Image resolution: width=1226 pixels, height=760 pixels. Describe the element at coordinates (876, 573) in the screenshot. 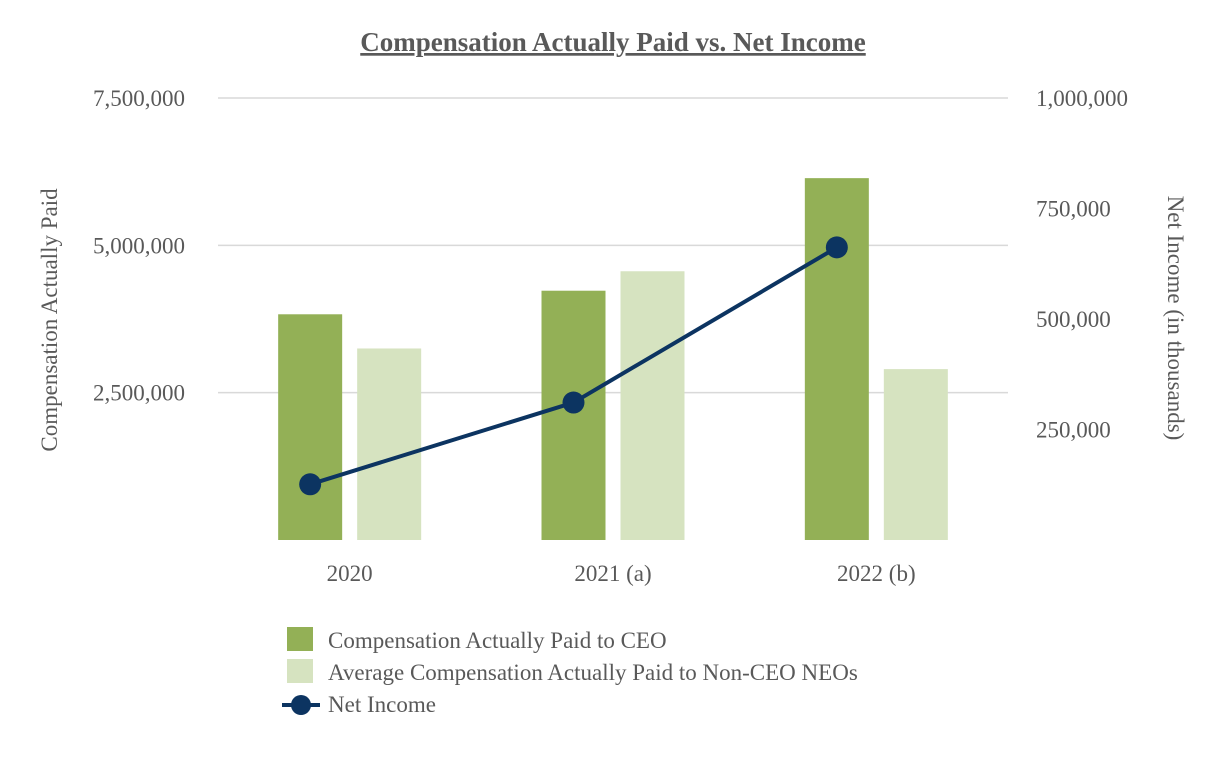

I see `x-tick-label: 2022 (b)` at that location.